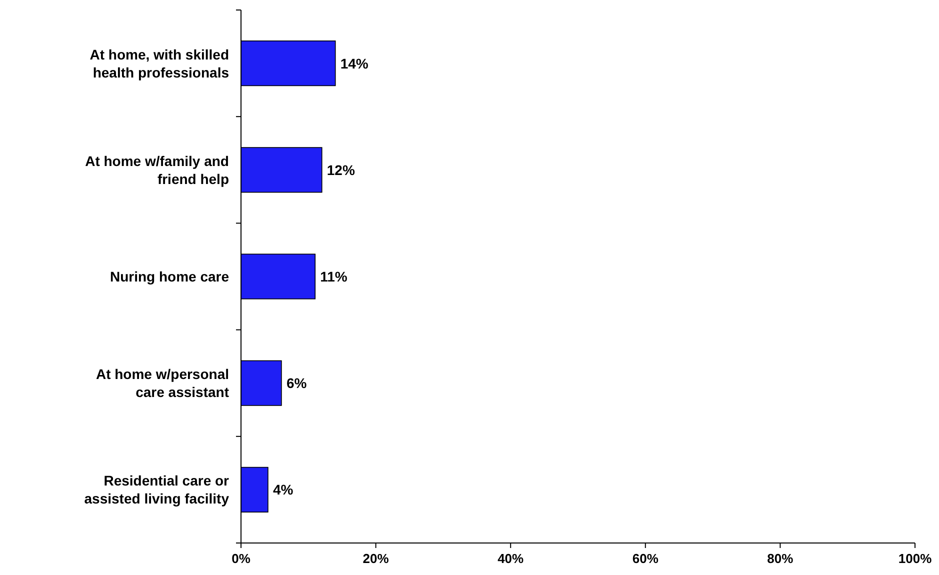 The image size is (939, 575). I want to click on data-label: 12%, so click(341, 170).